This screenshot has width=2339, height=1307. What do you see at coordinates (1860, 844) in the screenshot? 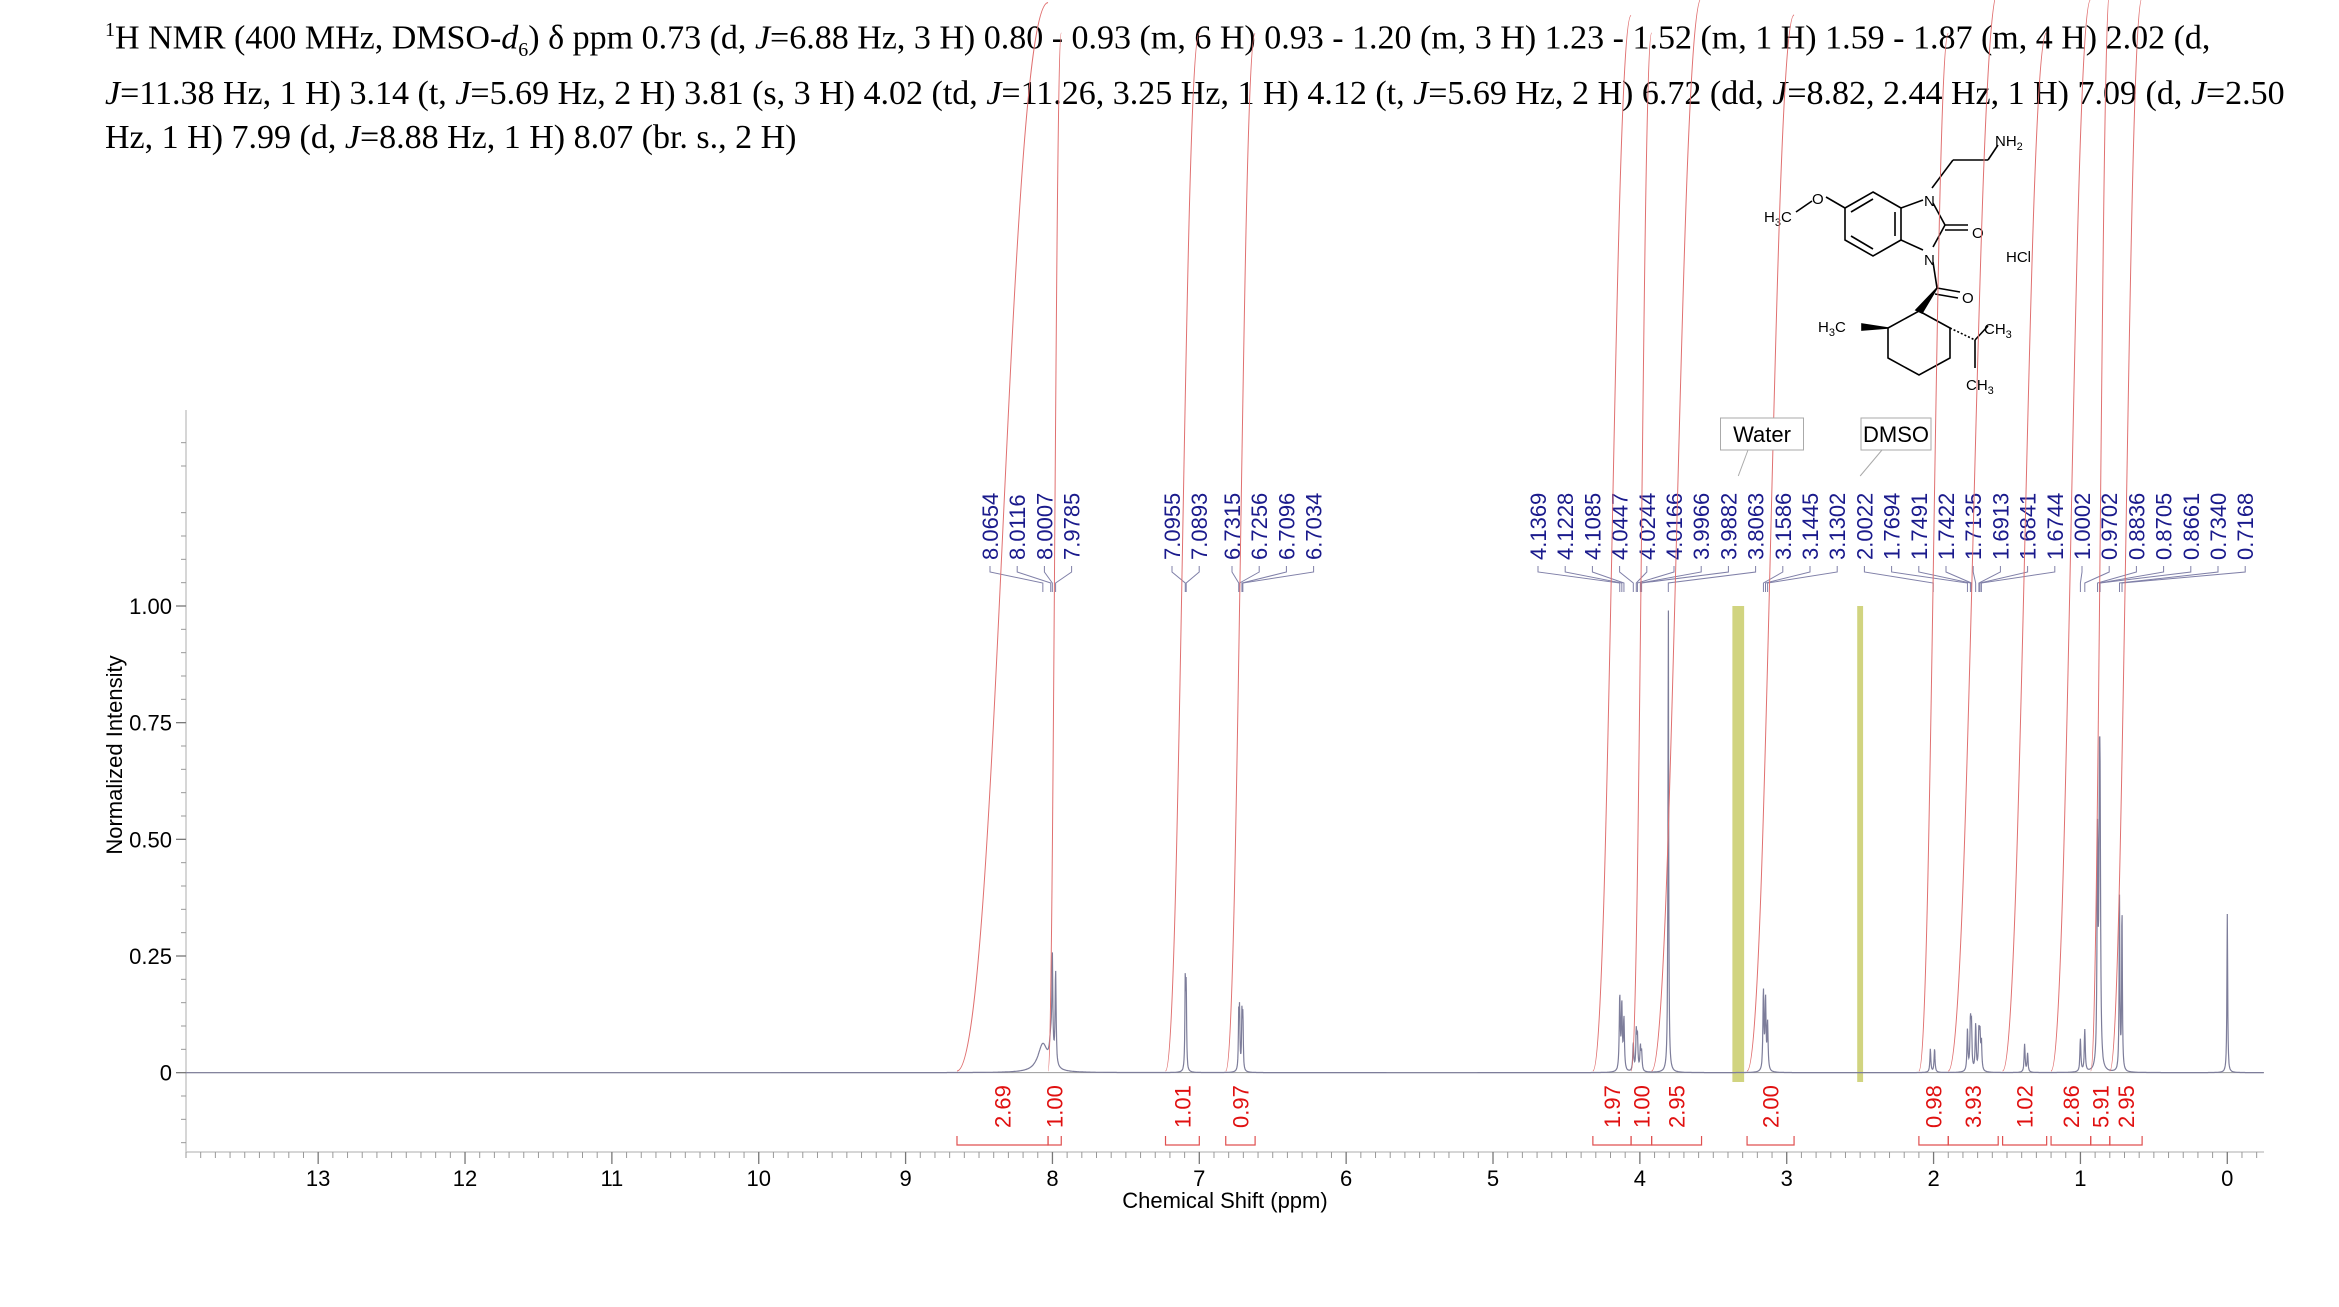
I see `solvent-band-dmso` at bounding box center [1860, 844].